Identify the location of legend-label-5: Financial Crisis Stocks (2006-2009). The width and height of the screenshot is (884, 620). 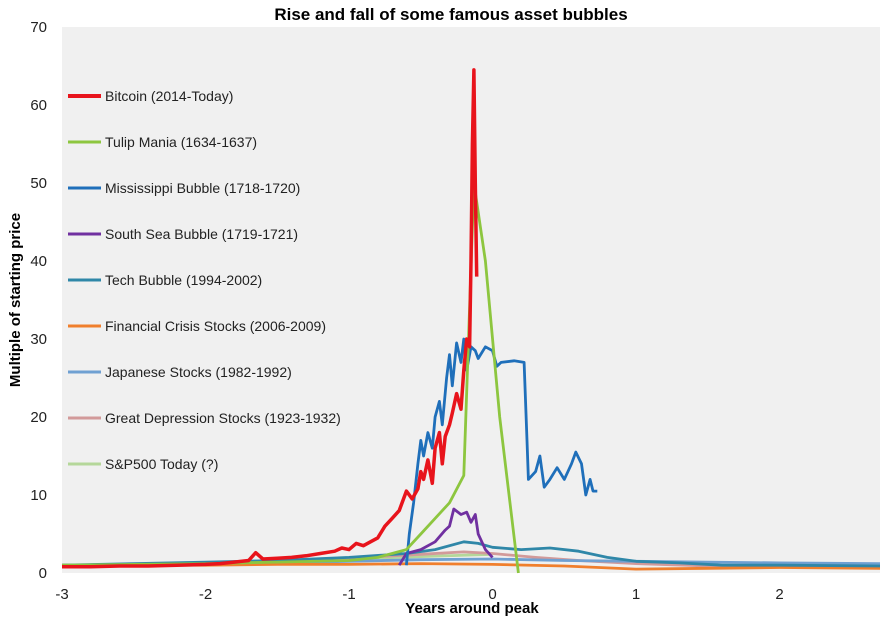
(215, 326).